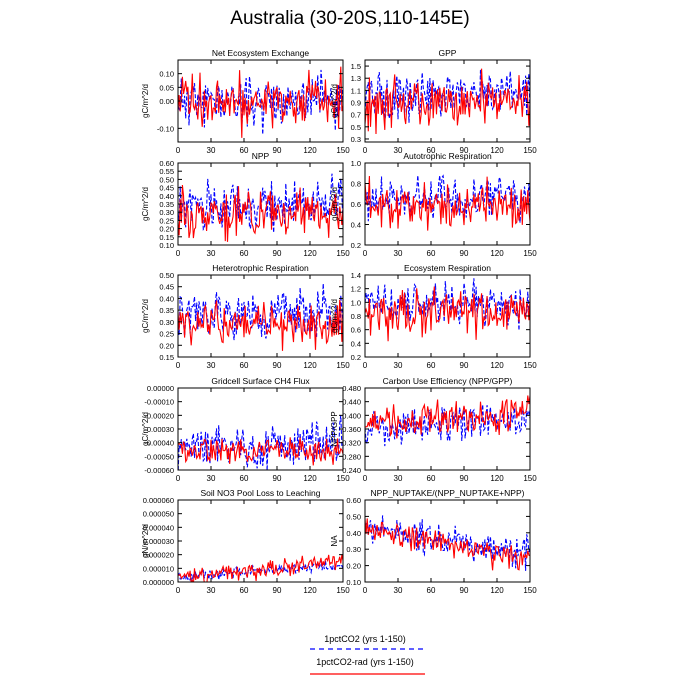 This screenshot has height=700, width=700. I want to click on y-tick-label: 0.440, so click(351, 402).